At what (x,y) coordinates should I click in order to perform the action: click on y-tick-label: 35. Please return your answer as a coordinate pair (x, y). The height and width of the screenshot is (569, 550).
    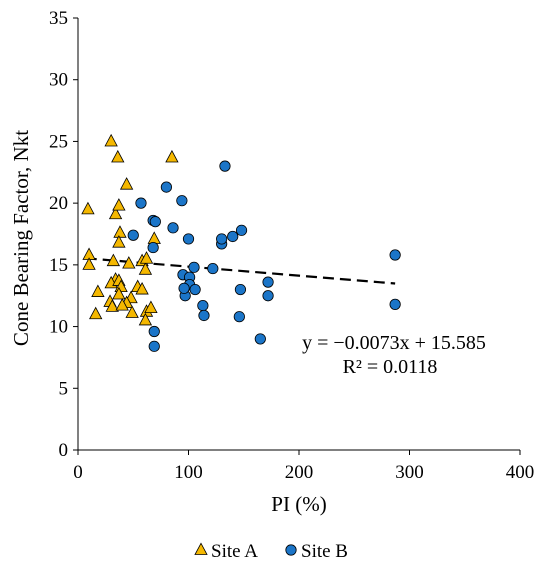
    Looking at the image, I should click on (58, 18).